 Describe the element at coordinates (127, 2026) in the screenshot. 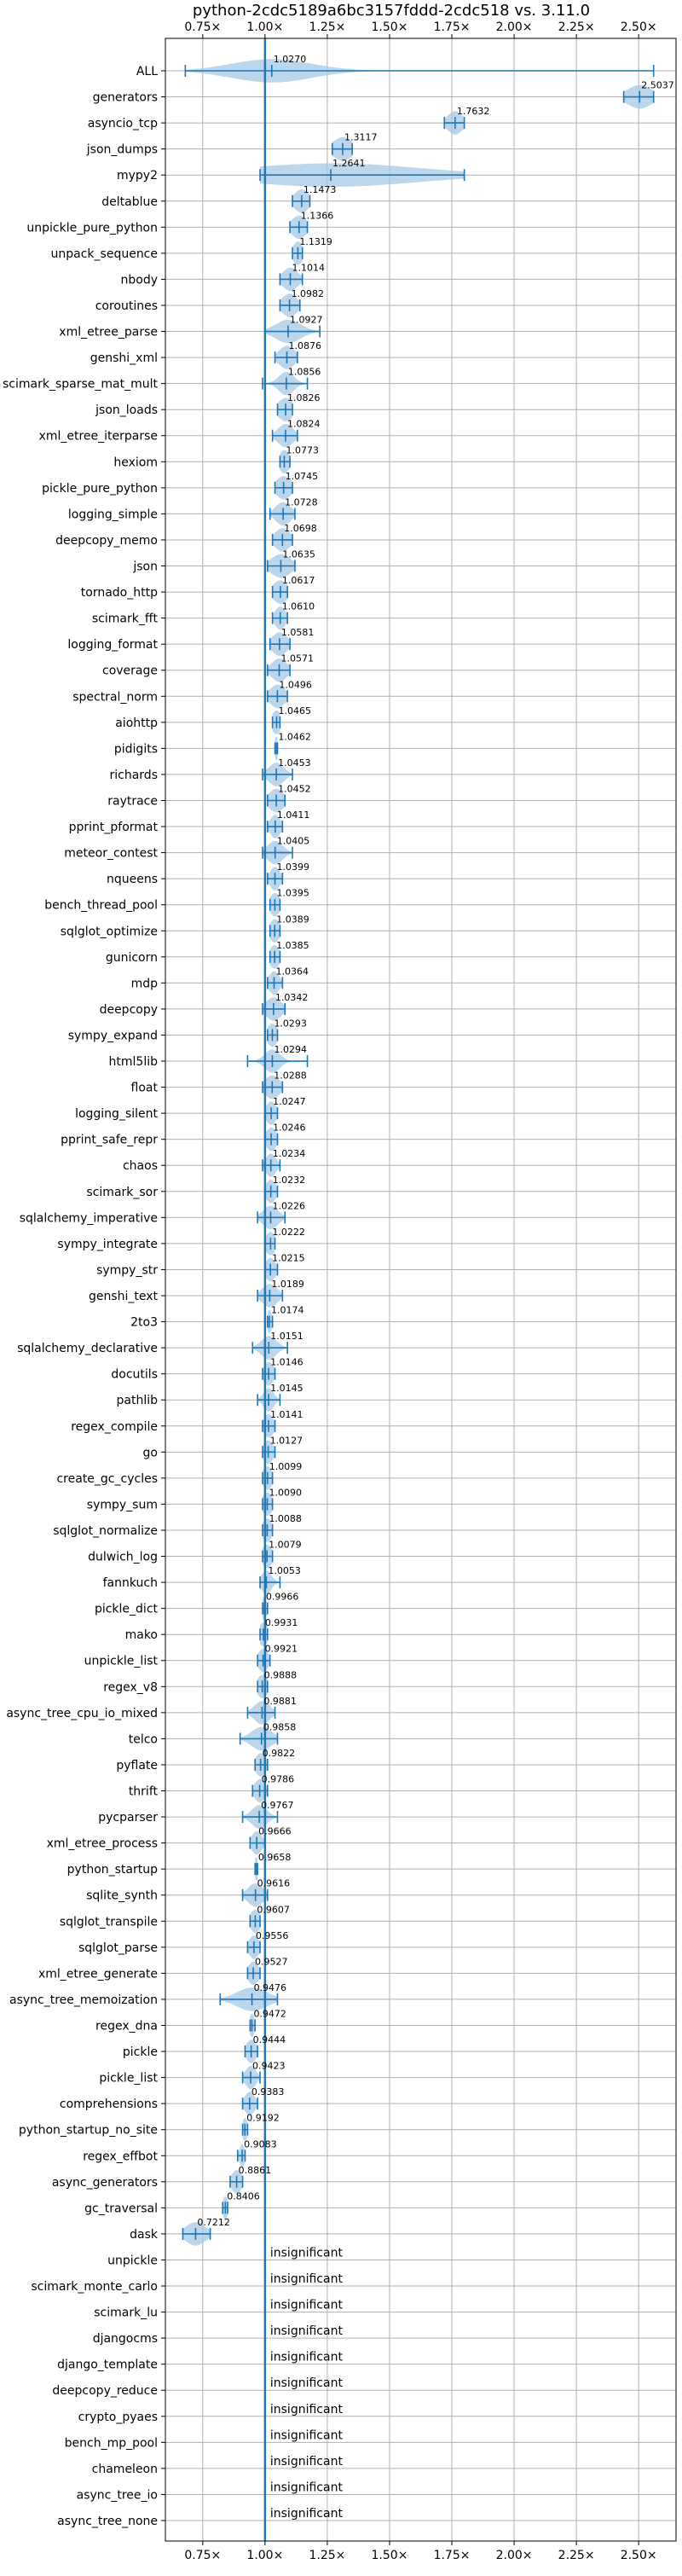

I see `category-label: regex_dna` at that location.